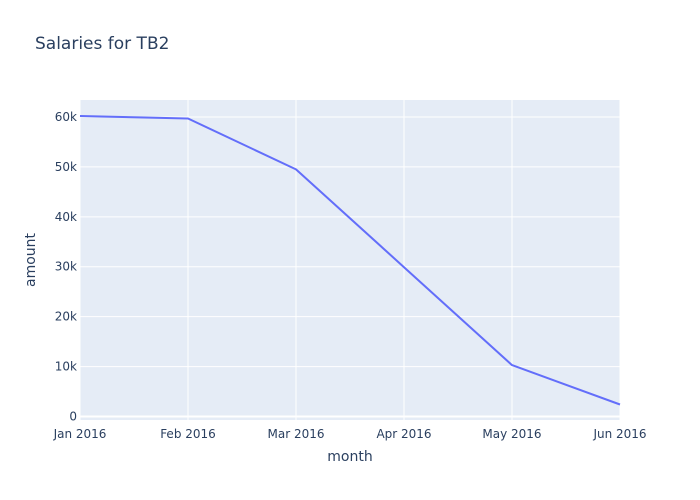 Image resolution: width=700 pixels, height=500 pixels. I want to click on y-tick-label: 60k, so click(66, 117).